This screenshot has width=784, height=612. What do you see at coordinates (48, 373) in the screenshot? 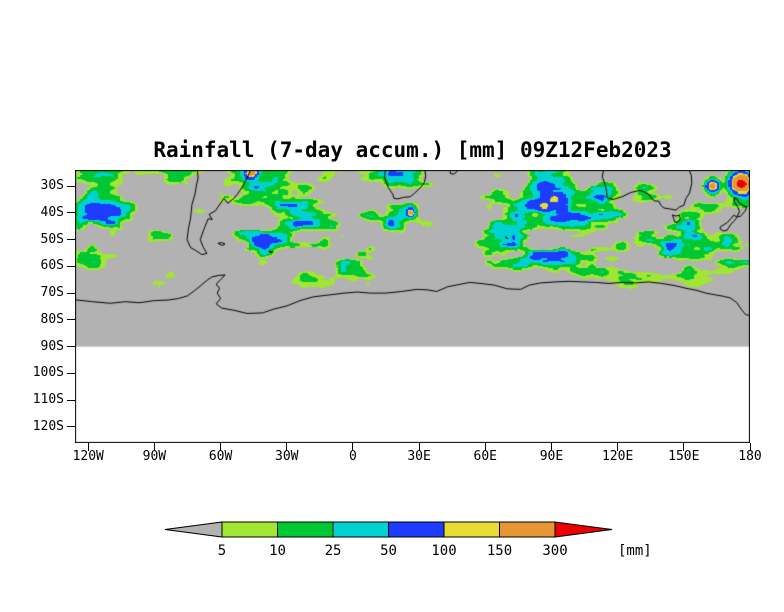
I see `y-tick-label: 100S` at bounding box center [48, 373].